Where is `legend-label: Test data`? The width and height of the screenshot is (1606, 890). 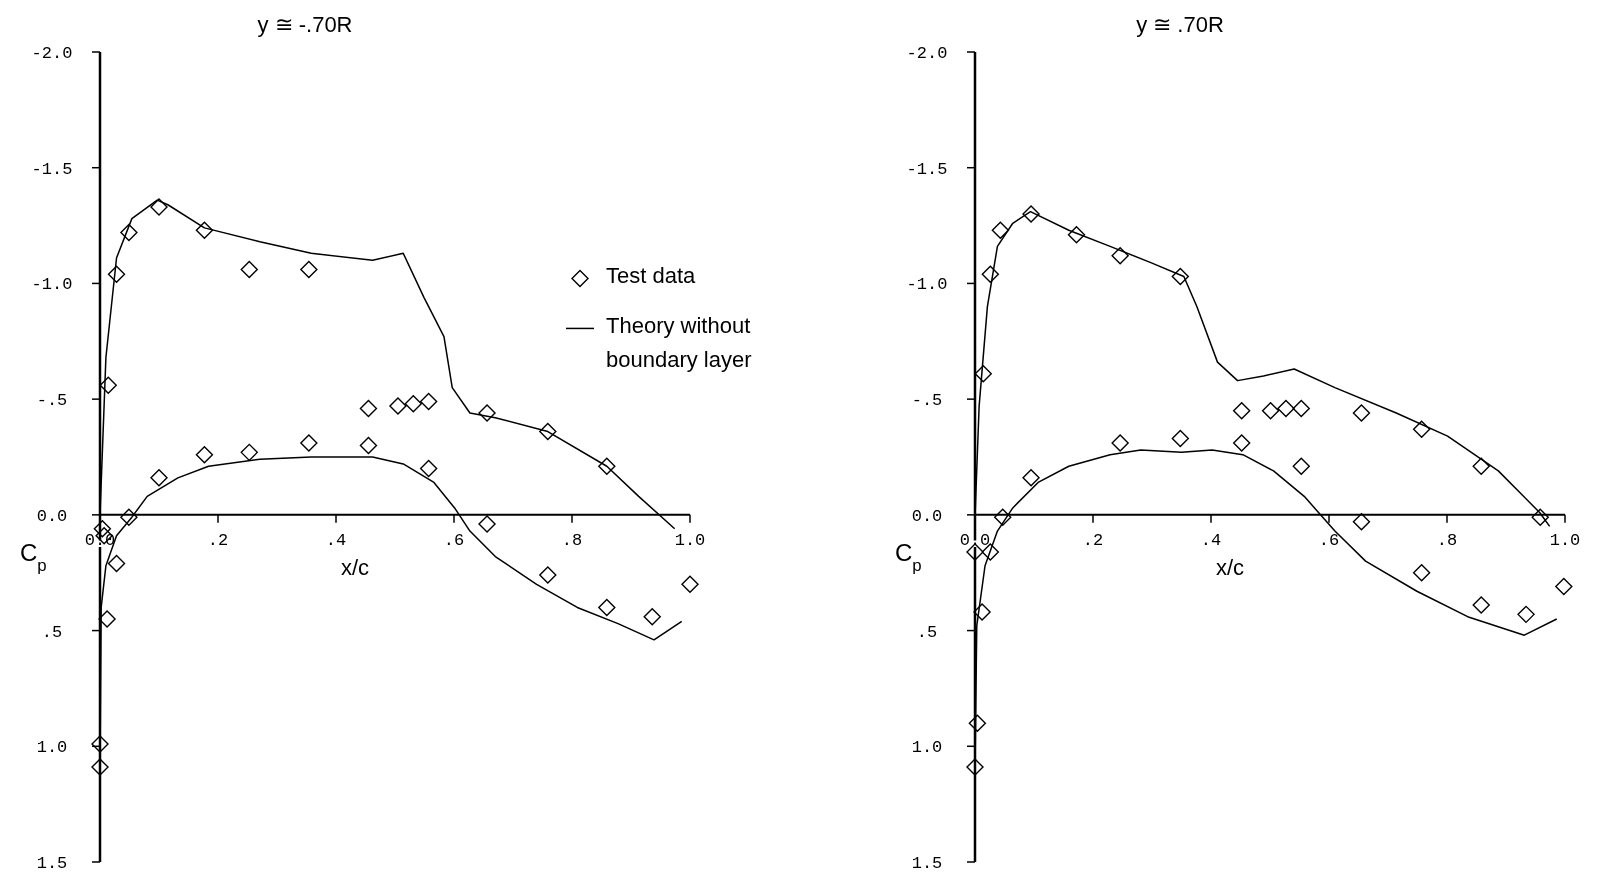 legend-label: Test data is located at coordinates (651, 276).